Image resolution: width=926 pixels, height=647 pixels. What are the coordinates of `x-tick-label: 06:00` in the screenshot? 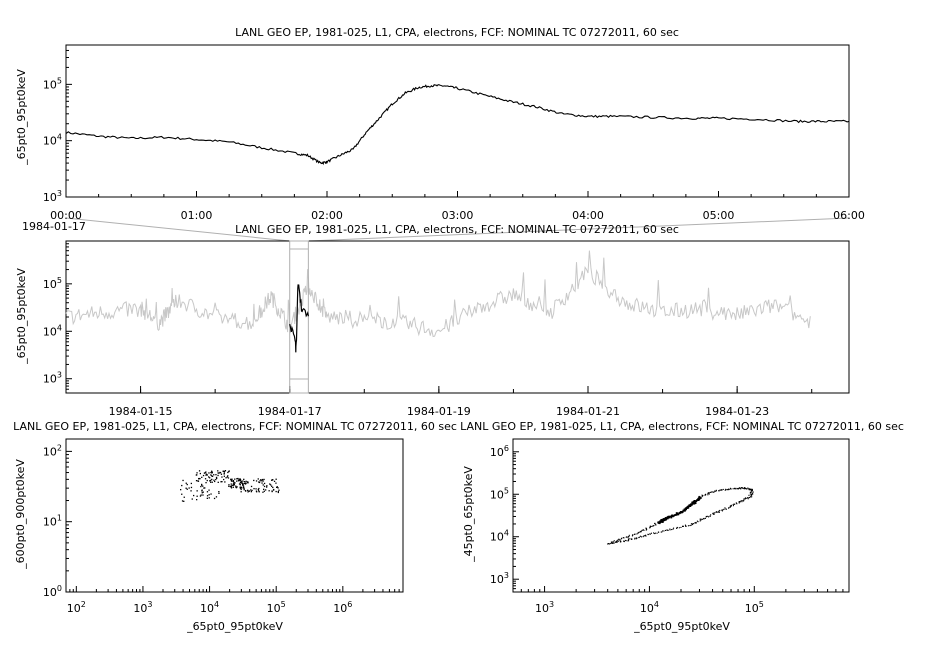 It's located at (849, 215).